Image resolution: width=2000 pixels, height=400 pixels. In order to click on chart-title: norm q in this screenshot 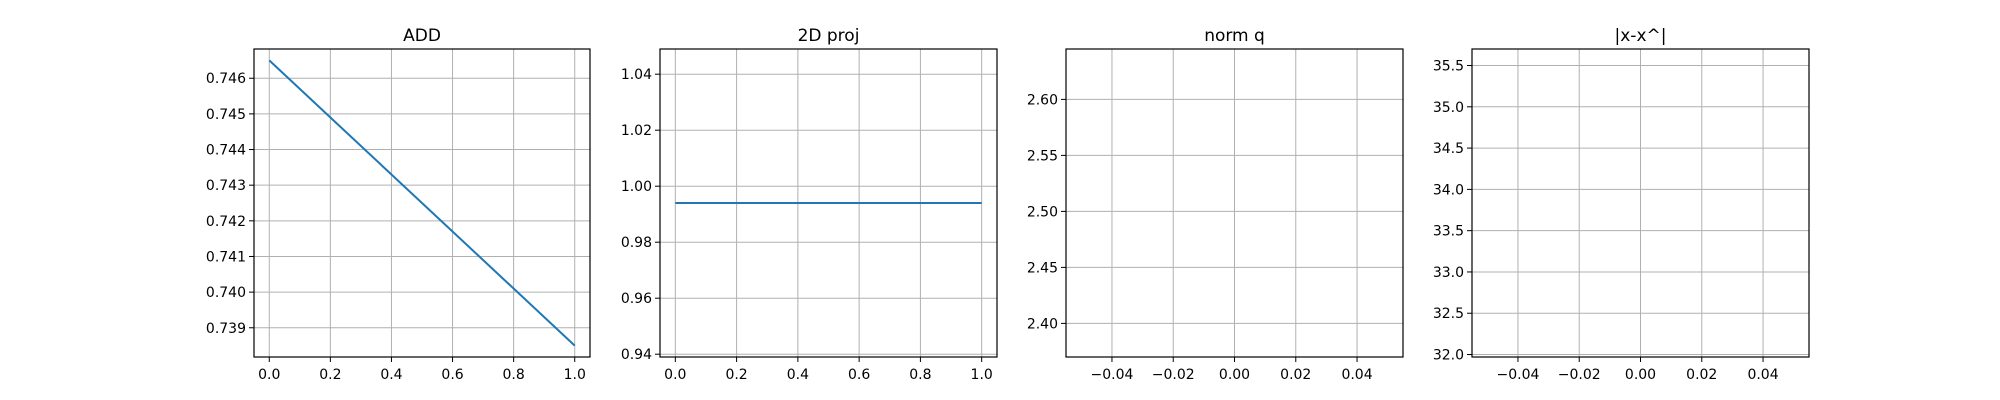, I will do `click(1234, 36)`.